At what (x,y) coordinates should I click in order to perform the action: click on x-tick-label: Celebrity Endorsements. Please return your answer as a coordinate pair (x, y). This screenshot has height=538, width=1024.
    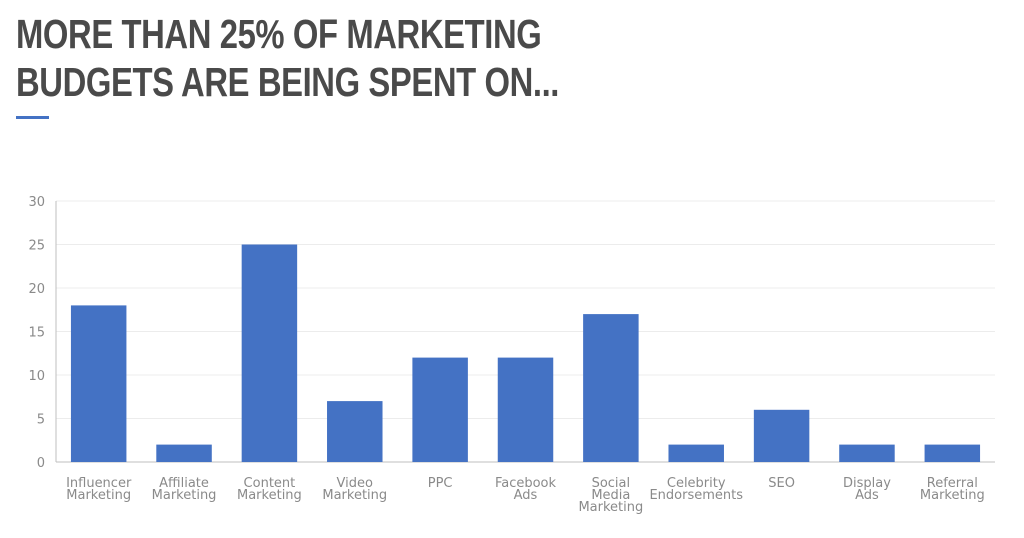
    Looking at the image, I should click on (696, 489).